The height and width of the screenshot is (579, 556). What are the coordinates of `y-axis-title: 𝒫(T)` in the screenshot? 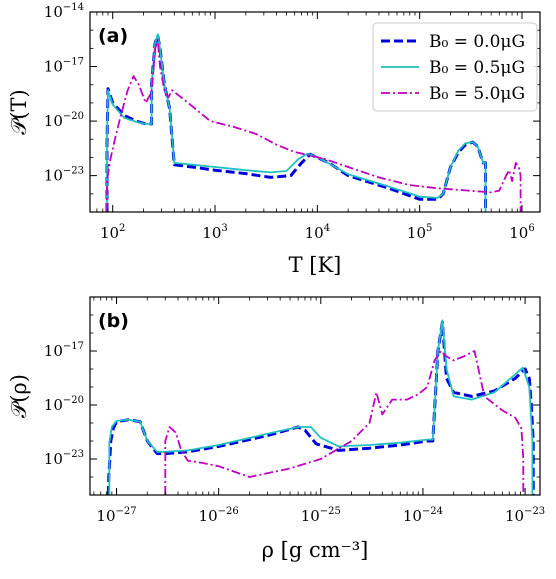 It's located at (19, 112).